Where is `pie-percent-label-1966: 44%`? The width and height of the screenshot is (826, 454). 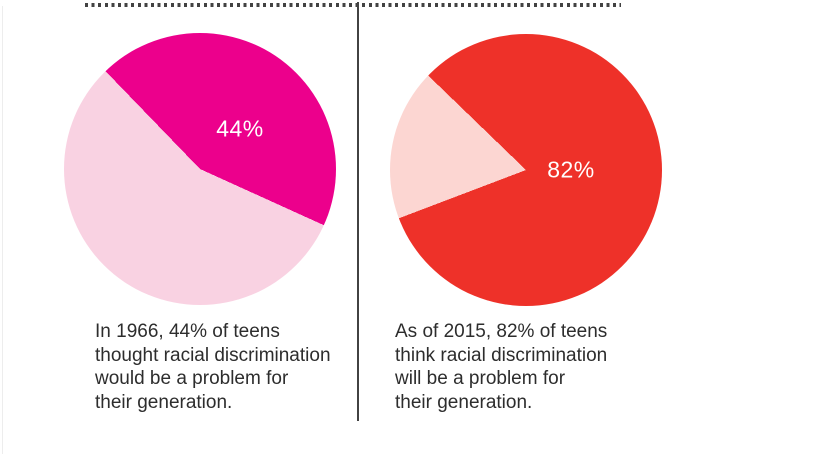 pie-percent-label-1966: 44% is located at coordinates (240, 128).